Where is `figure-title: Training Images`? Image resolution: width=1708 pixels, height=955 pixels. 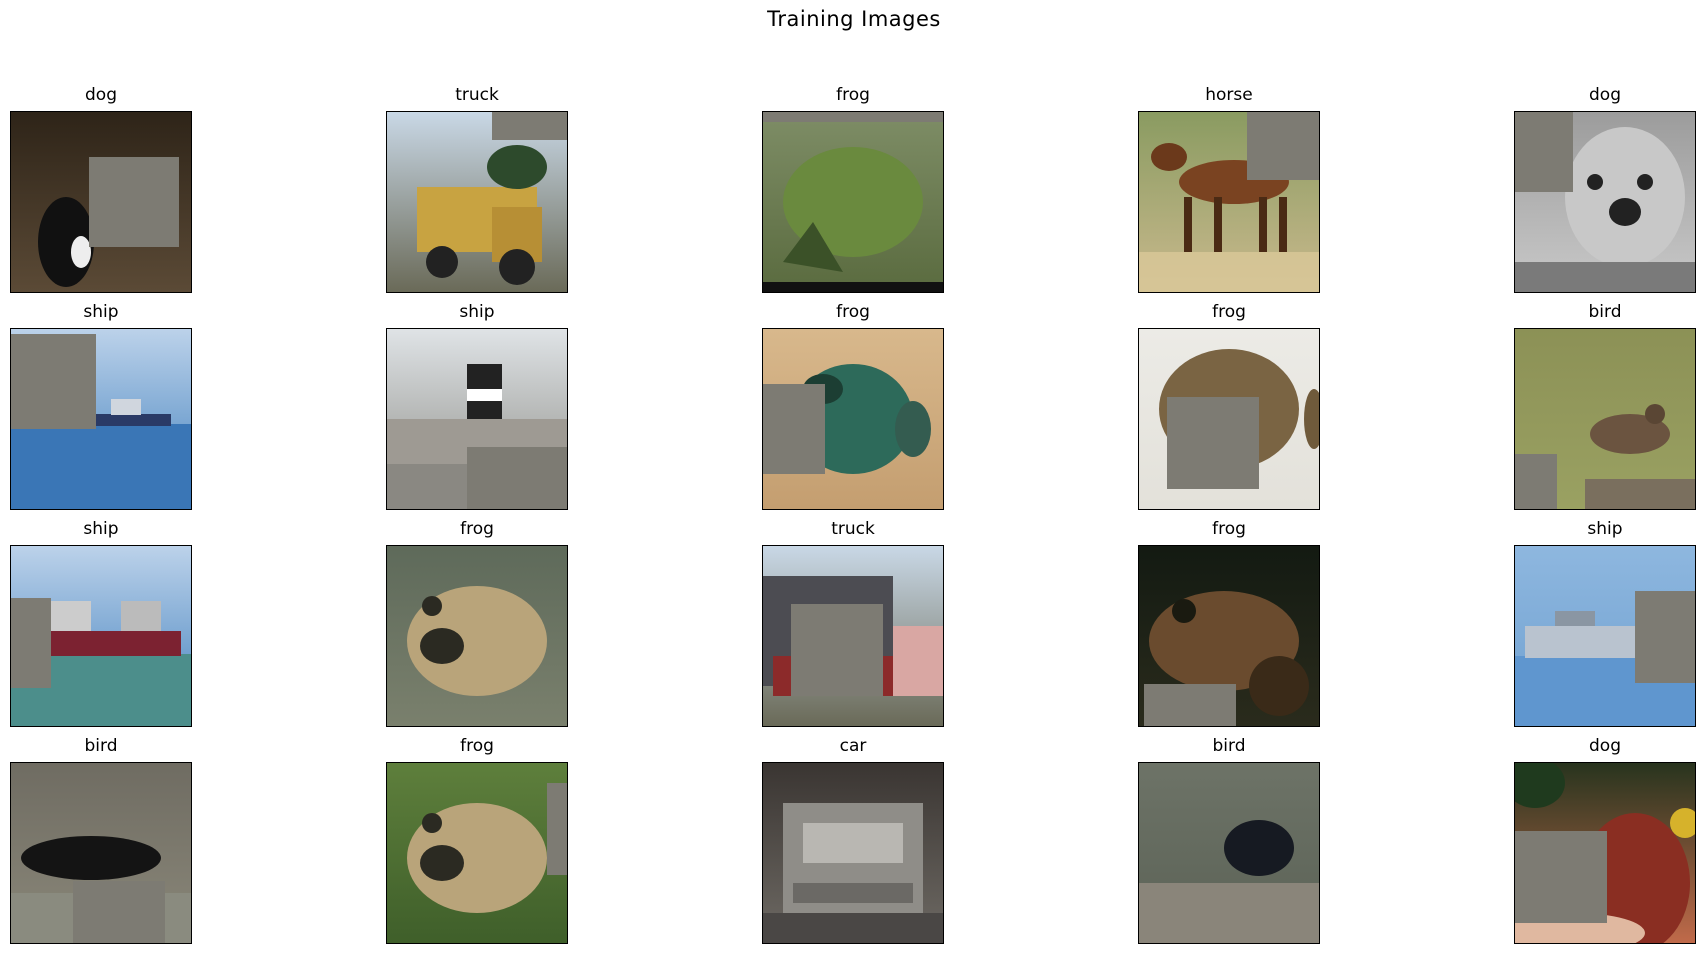 figure-title: Training Images is located at coordinates (854, 19).